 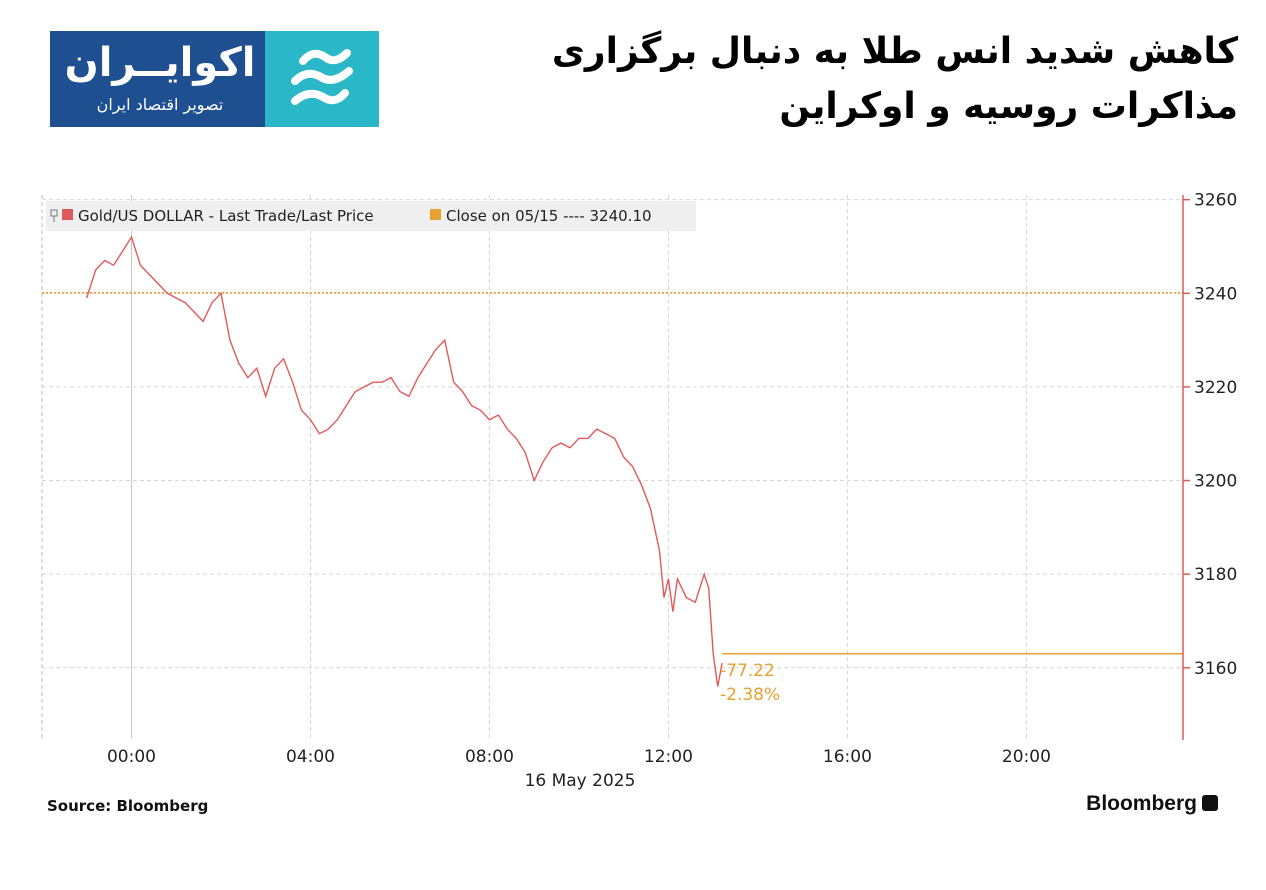 What do you see at coordinates (67, 214) in the screenshot?
I see `legend-swatch-price` at bounding box center [67, 214].